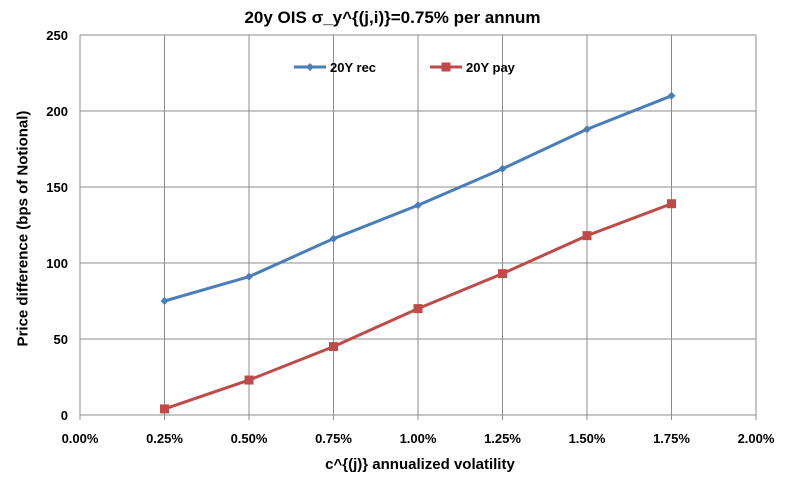  I want to click on y-tick-label: 200, so click(57, 111).